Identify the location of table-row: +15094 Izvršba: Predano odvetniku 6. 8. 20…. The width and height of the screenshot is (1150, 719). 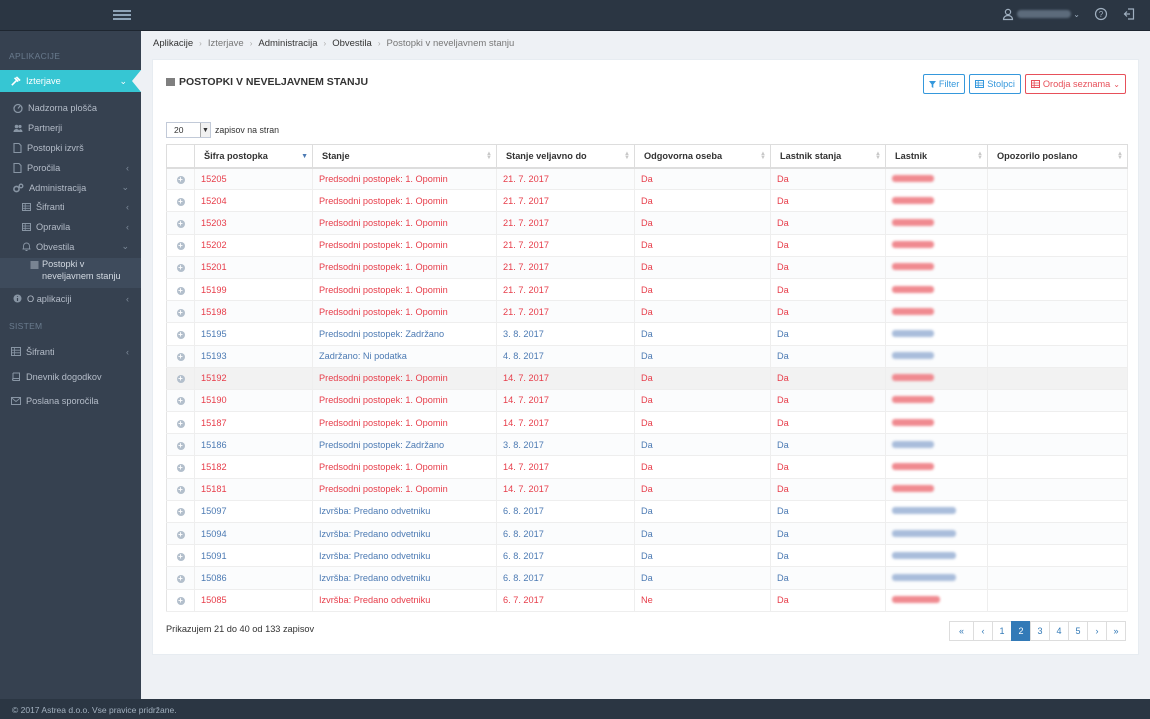
(647, 533).